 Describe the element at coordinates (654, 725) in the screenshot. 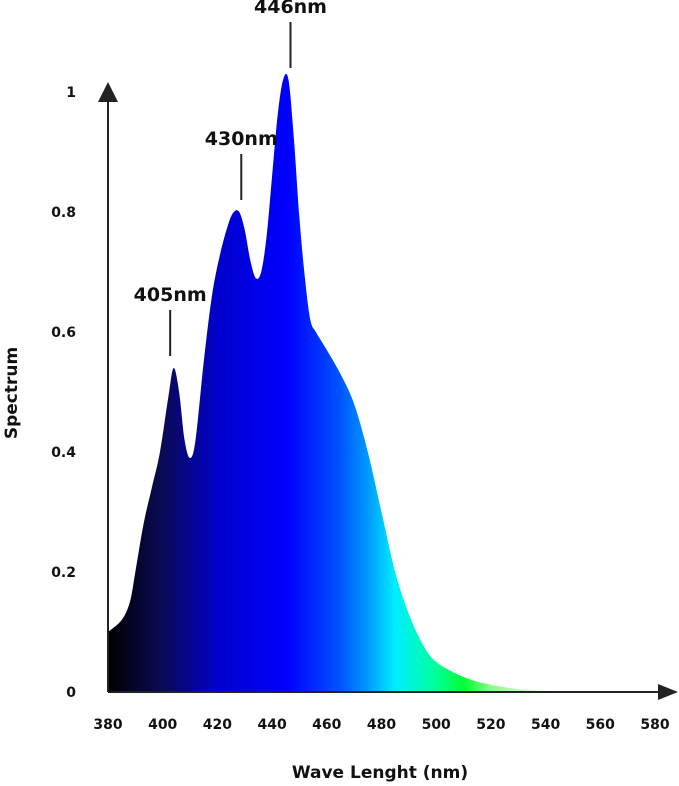

I see `x-tick-label: 580` at that location.